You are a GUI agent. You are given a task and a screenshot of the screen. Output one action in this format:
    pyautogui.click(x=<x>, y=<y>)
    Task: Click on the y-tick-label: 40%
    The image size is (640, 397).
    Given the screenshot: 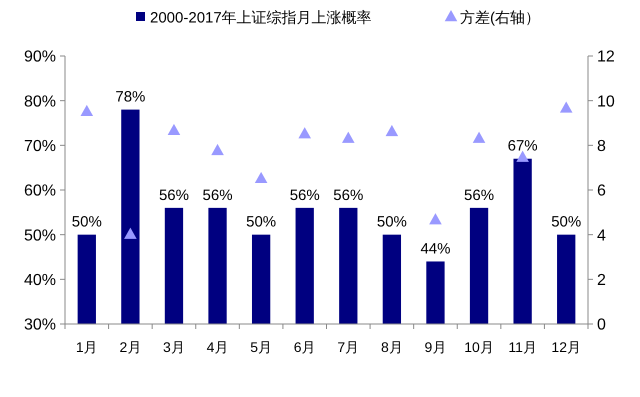 What is the action you would take?
    pyautogui.click(x=40, y=280)
    